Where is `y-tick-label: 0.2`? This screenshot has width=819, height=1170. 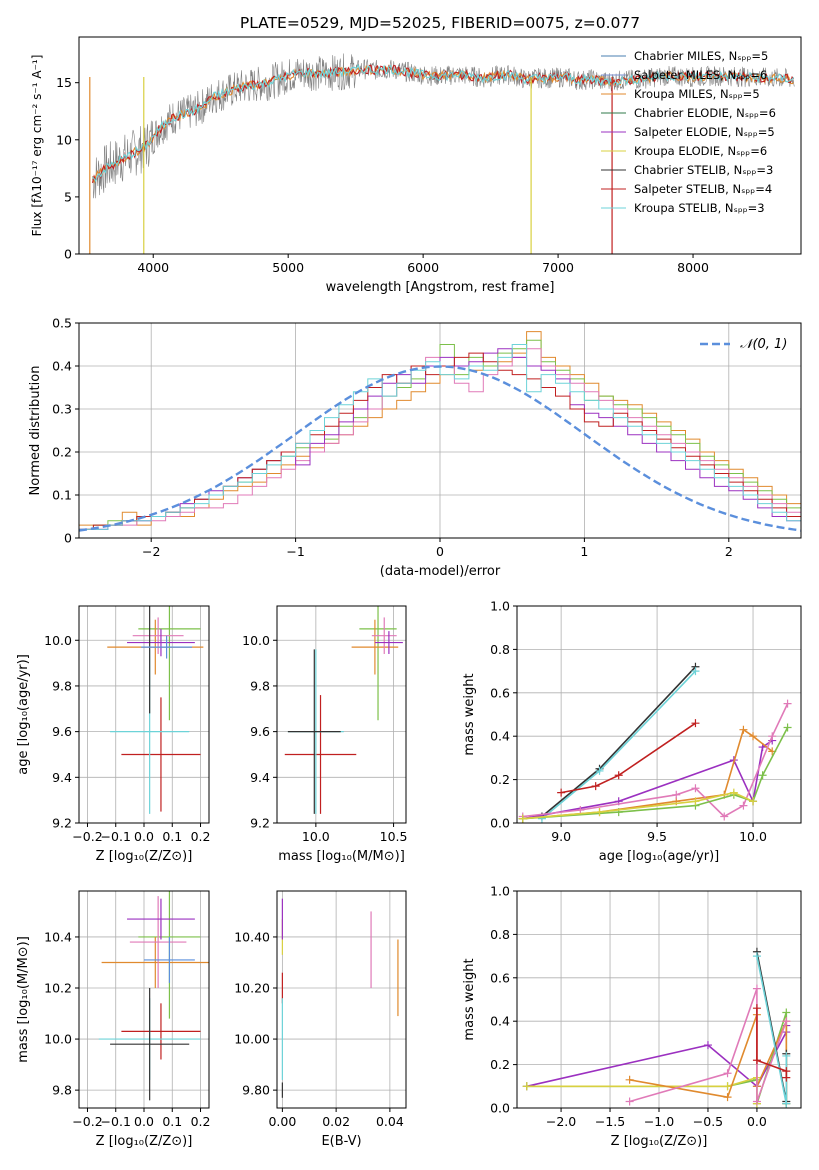
y-tick-label: 0.2 is located at coordinates (500, 779).